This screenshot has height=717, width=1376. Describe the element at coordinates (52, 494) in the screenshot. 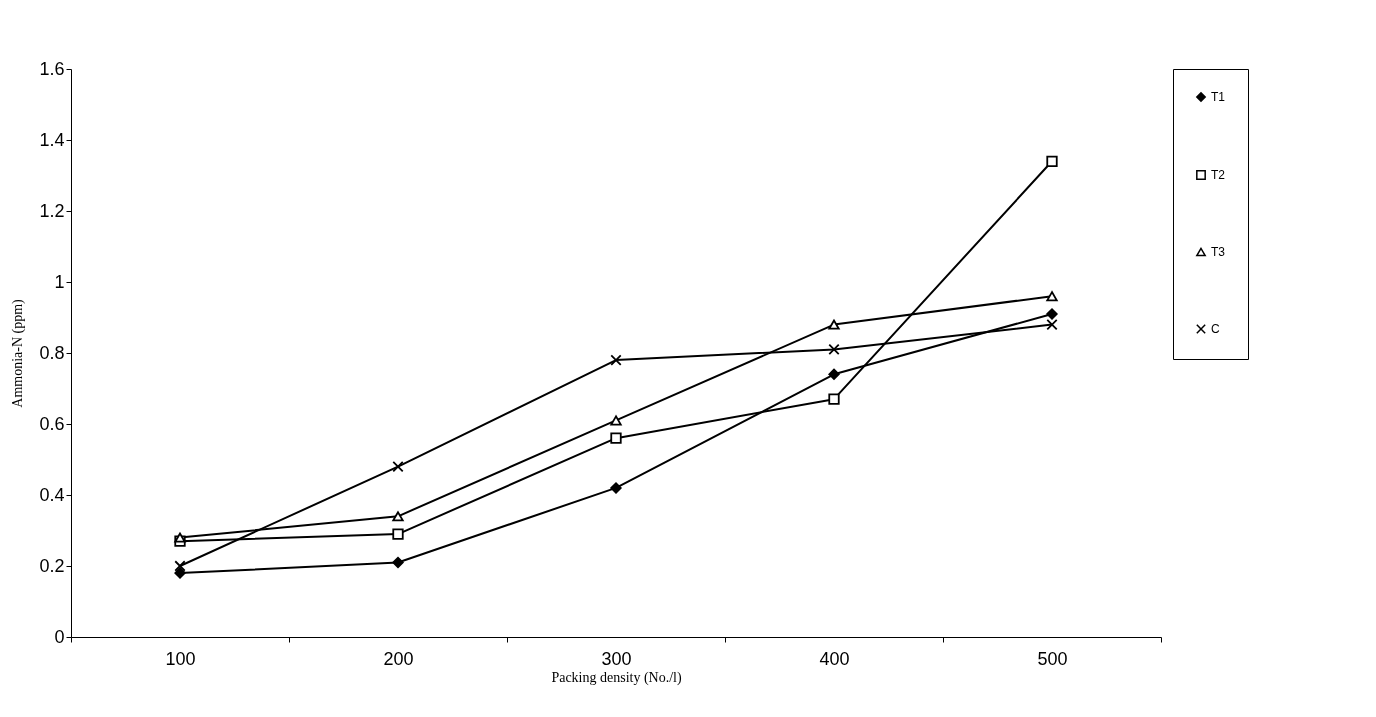

I see `y-tick-label: 0.4` at that location.